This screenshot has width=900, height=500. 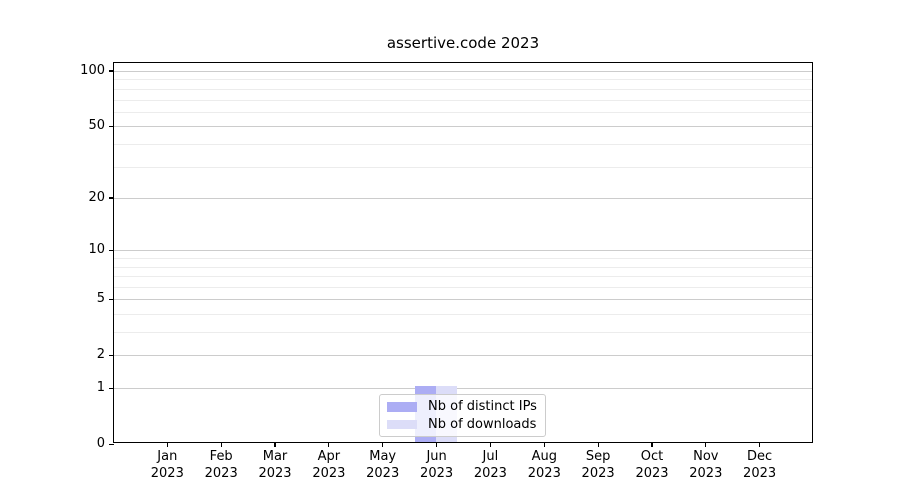 I want to click on legend-swatch-distinct-ips, so click(x=402, y=407).